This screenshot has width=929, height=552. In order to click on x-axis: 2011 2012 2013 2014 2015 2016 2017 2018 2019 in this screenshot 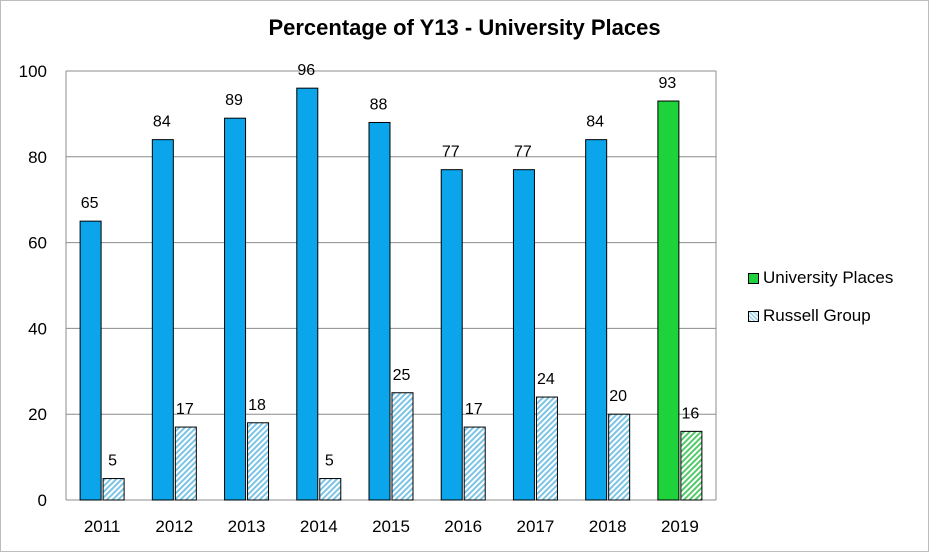, I will do `click(391, 526)`.